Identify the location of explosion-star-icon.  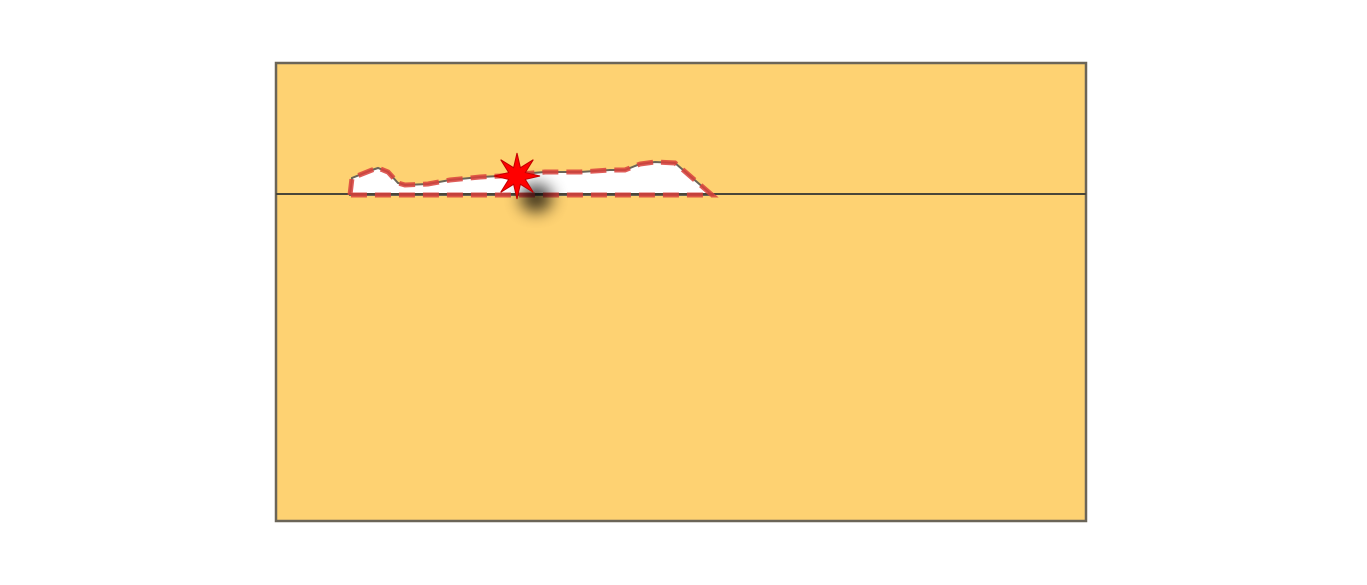
(517, 176).